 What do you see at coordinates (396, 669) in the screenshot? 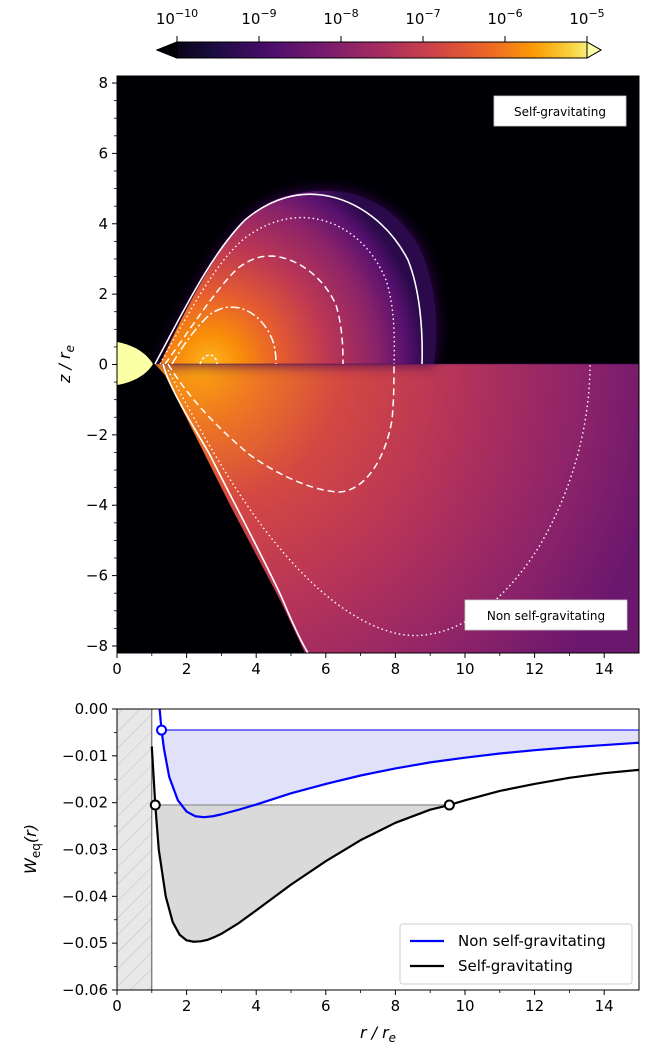
I see `density-map-xtick-label: 8` at bounding box center [396, 669].